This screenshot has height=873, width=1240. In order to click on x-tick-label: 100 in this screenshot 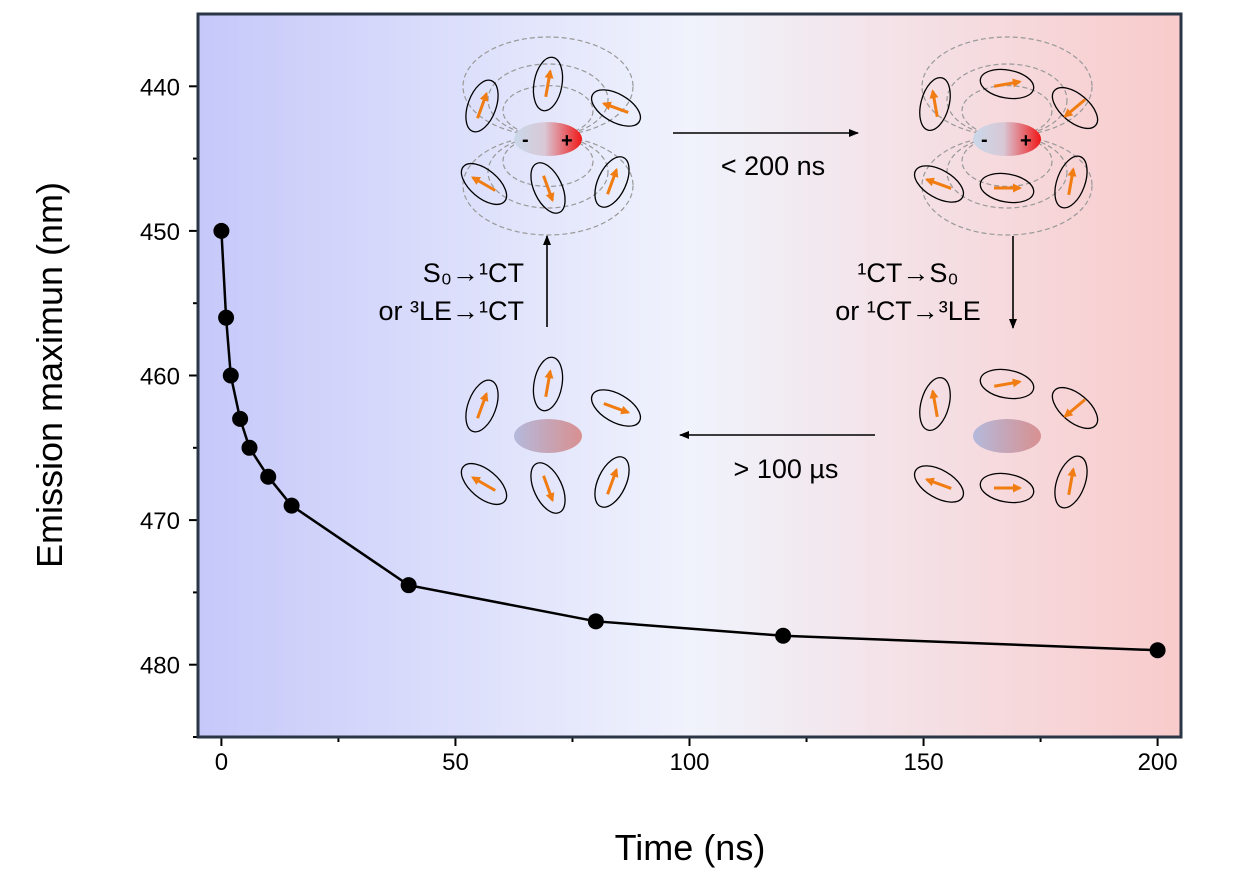, I will do `click(689, 762)`.